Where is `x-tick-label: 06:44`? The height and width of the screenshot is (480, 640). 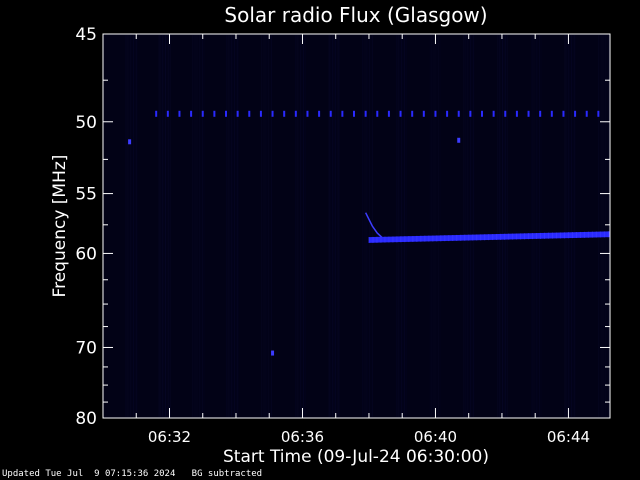
x-tick-label: 06:44 is located at coordinates (568, 437).